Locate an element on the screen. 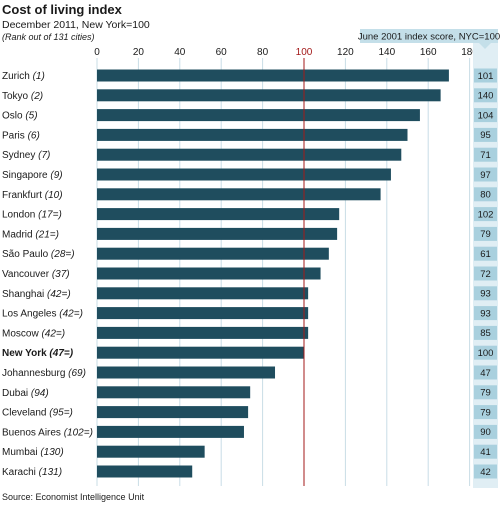 The image size is (500, 507). score-value: 85 is located at coordinates (485, 333).